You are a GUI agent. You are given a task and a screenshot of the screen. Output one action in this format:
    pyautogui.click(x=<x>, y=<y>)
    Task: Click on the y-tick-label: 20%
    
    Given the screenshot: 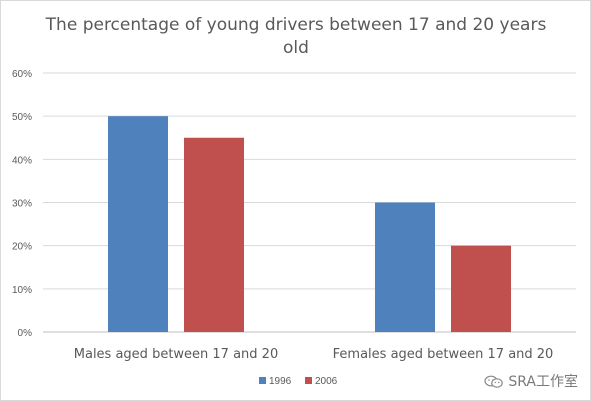 What is the action you would take?
    pyautogui.click(x=22, y=247)
    